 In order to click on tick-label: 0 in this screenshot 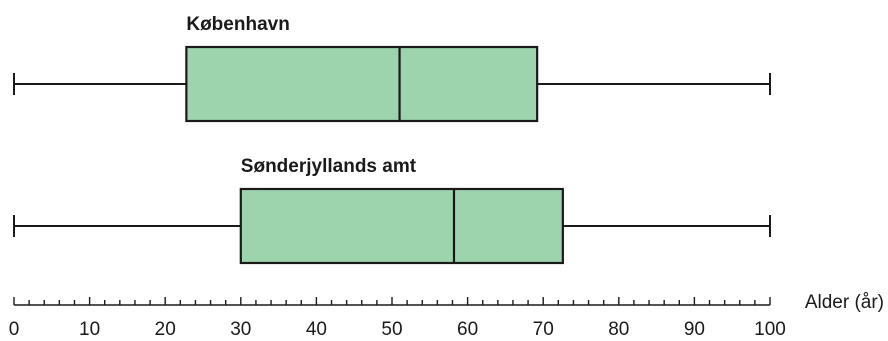, I will do `click(14, 329)`.